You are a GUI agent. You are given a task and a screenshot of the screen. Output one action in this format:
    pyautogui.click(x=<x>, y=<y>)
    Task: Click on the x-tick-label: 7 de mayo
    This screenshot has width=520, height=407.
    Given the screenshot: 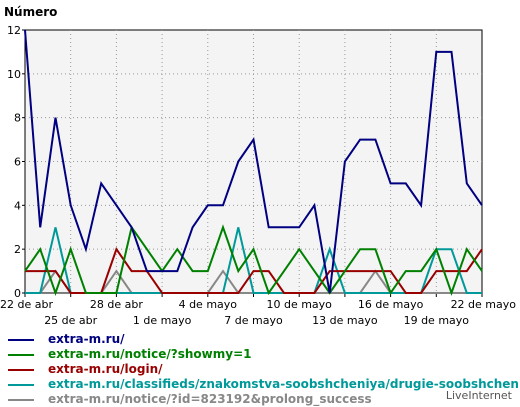 What is the action you would take?
    pyautogui.click(x=253, y=320)
    